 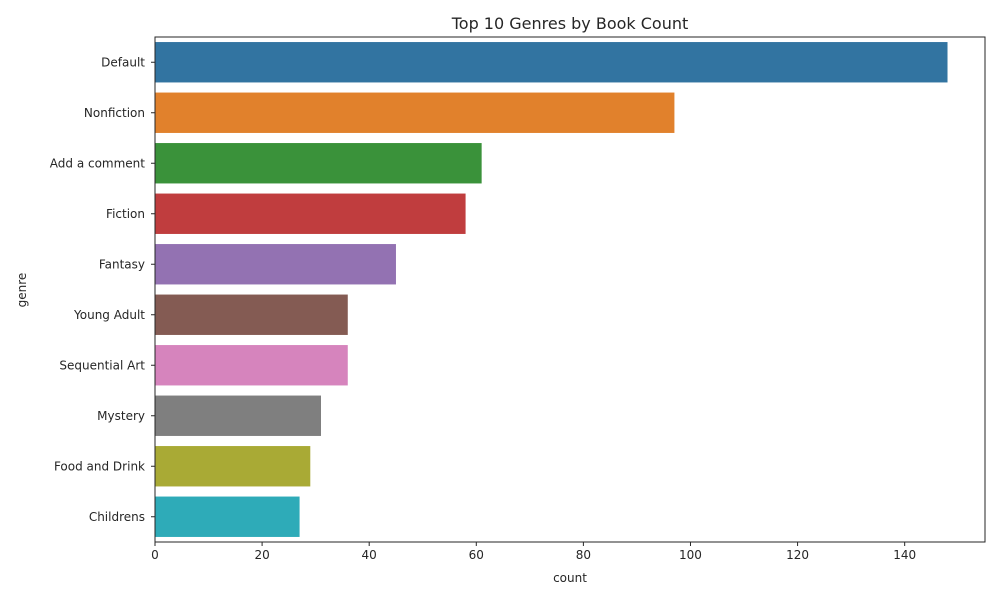 What do you see at coordinates (570, 23) in the screenshot?
I see `chart-title: Top 10 Genres by Book Count` at bounding box center [570, 23].